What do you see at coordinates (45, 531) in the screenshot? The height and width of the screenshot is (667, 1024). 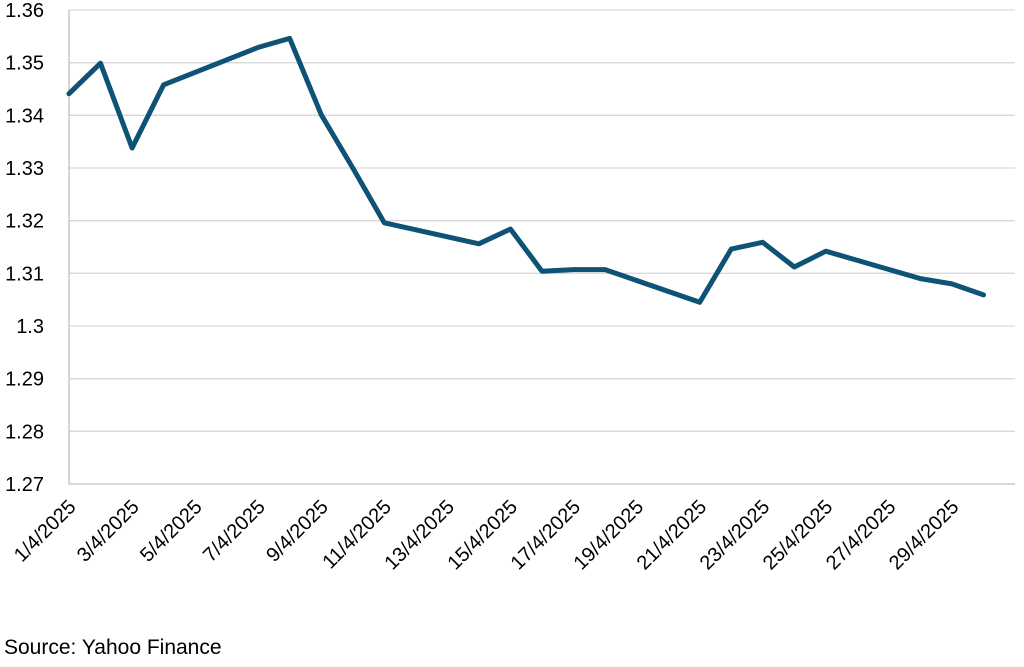 I see `x-tick-label: 1/4/2025` at bounding box center [45, 531].